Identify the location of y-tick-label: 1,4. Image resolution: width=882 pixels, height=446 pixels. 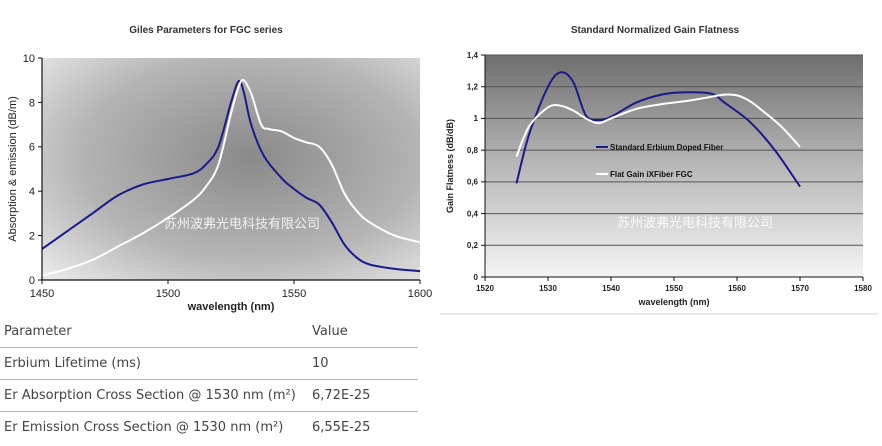
(473, 55).